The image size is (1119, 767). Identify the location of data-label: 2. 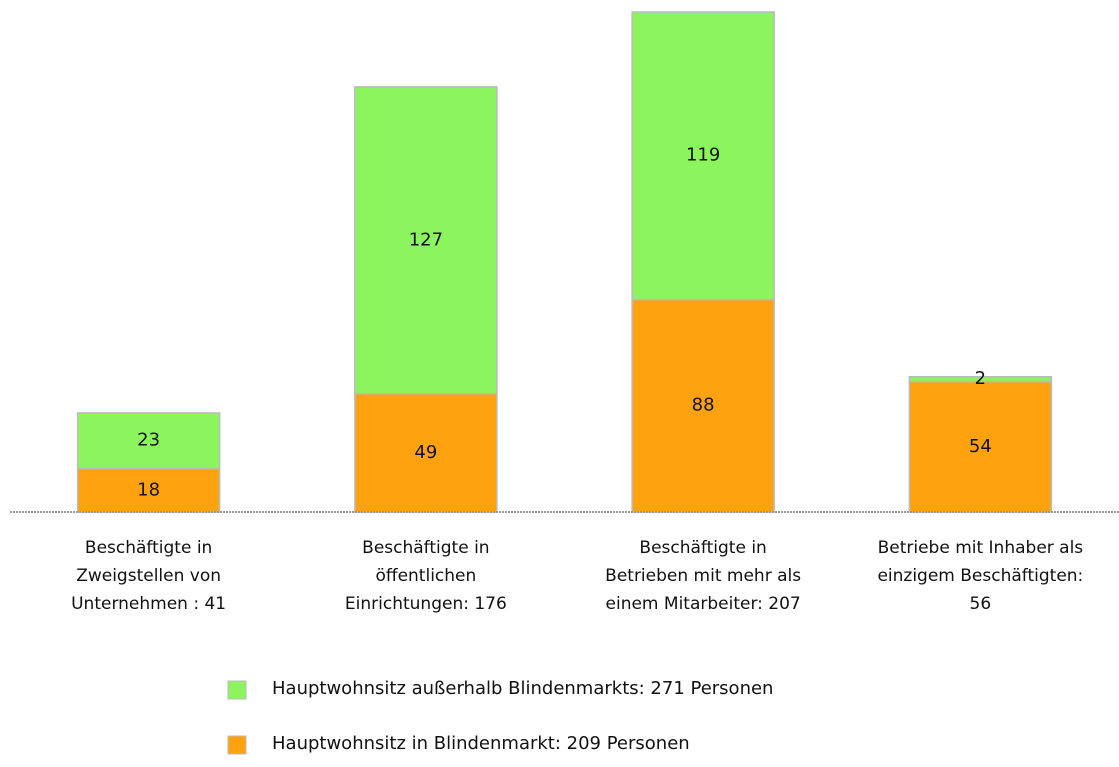
(980, 378).